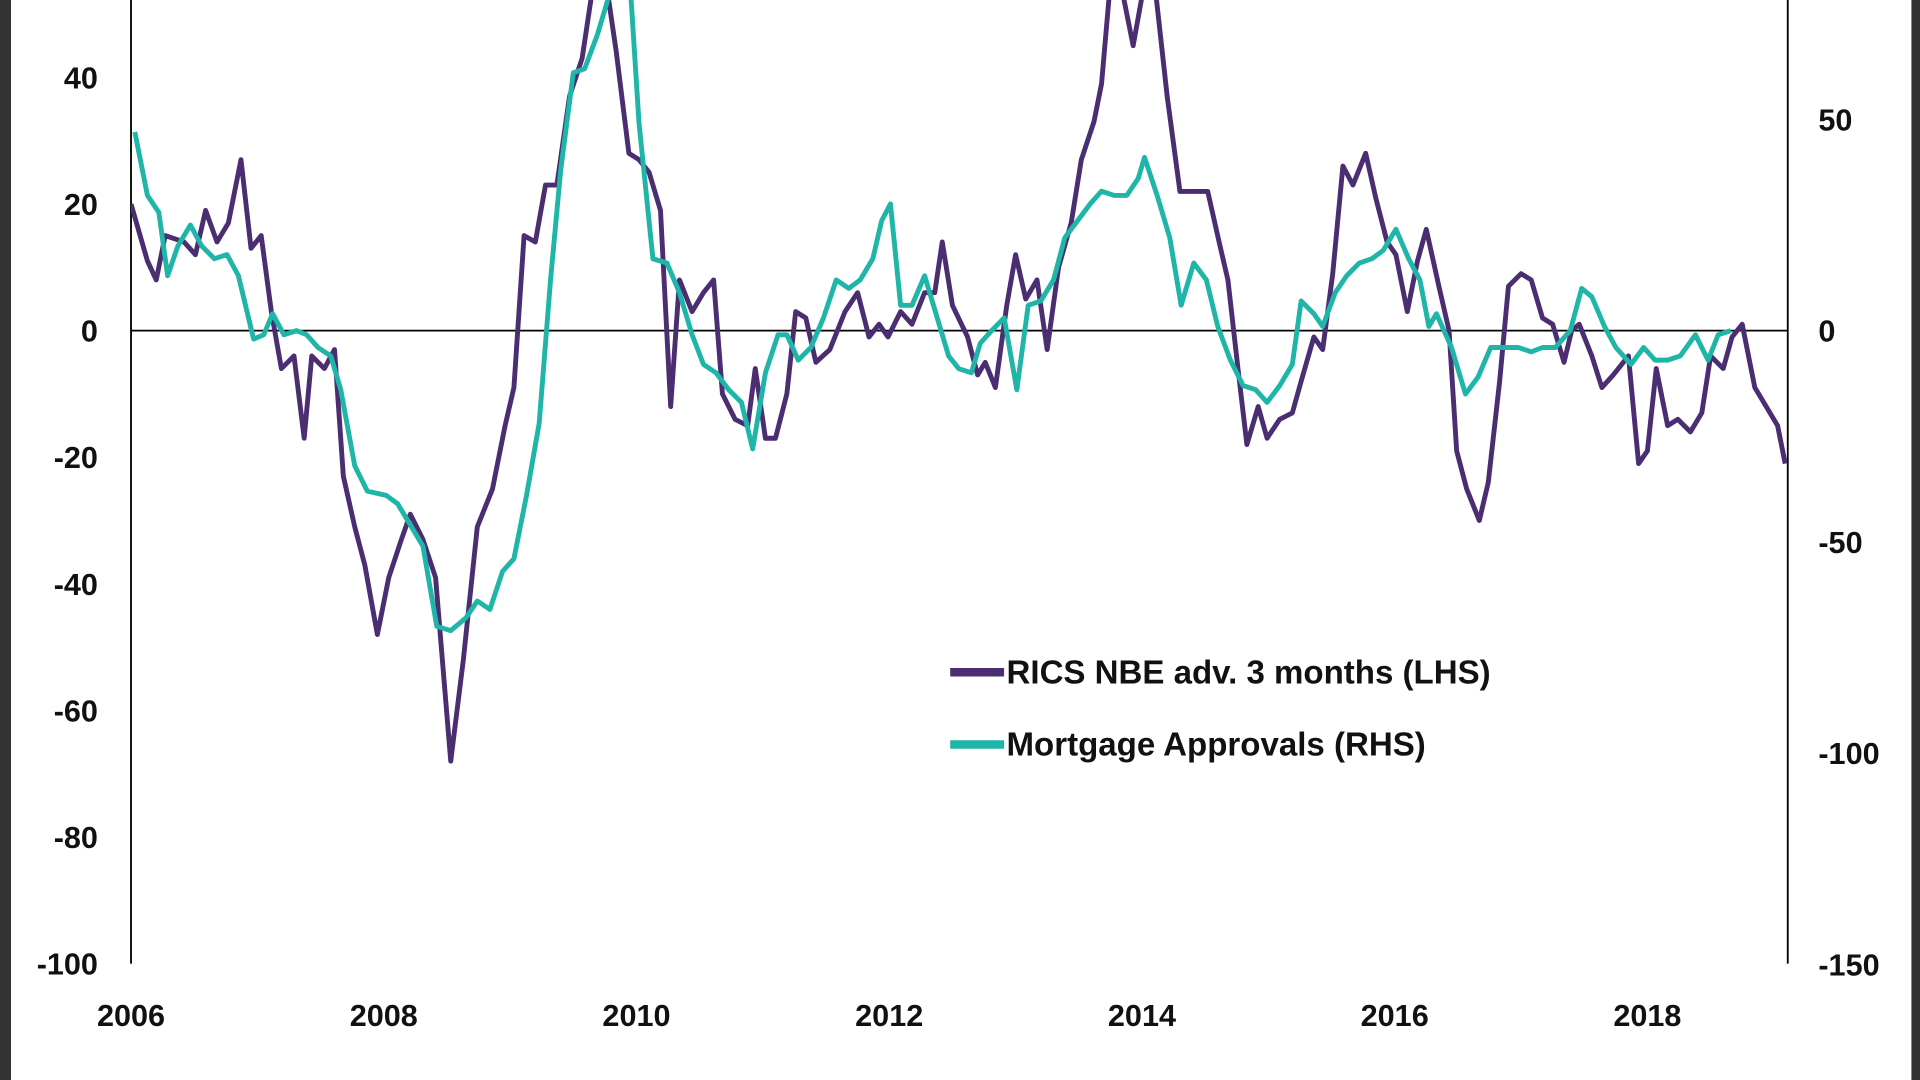 The image size is (1920, 1080). What do you see at coordinates (1249, 672) in the screenshot?
I see `legend-label-rics: RICS NBE adv. 3 months (LHS)` at bounding box center [1249, 672].